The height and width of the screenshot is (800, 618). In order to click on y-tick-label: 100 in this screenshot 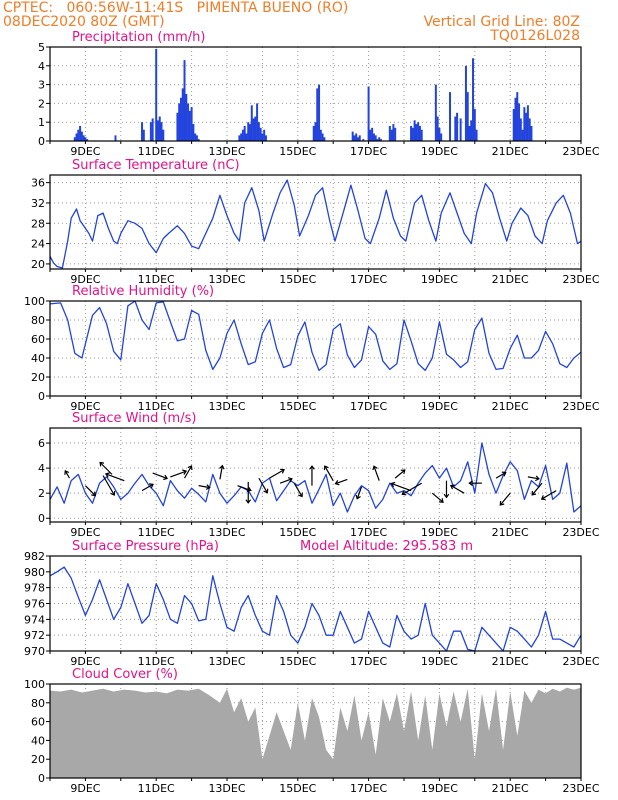, I will do `click(34, 684)`.